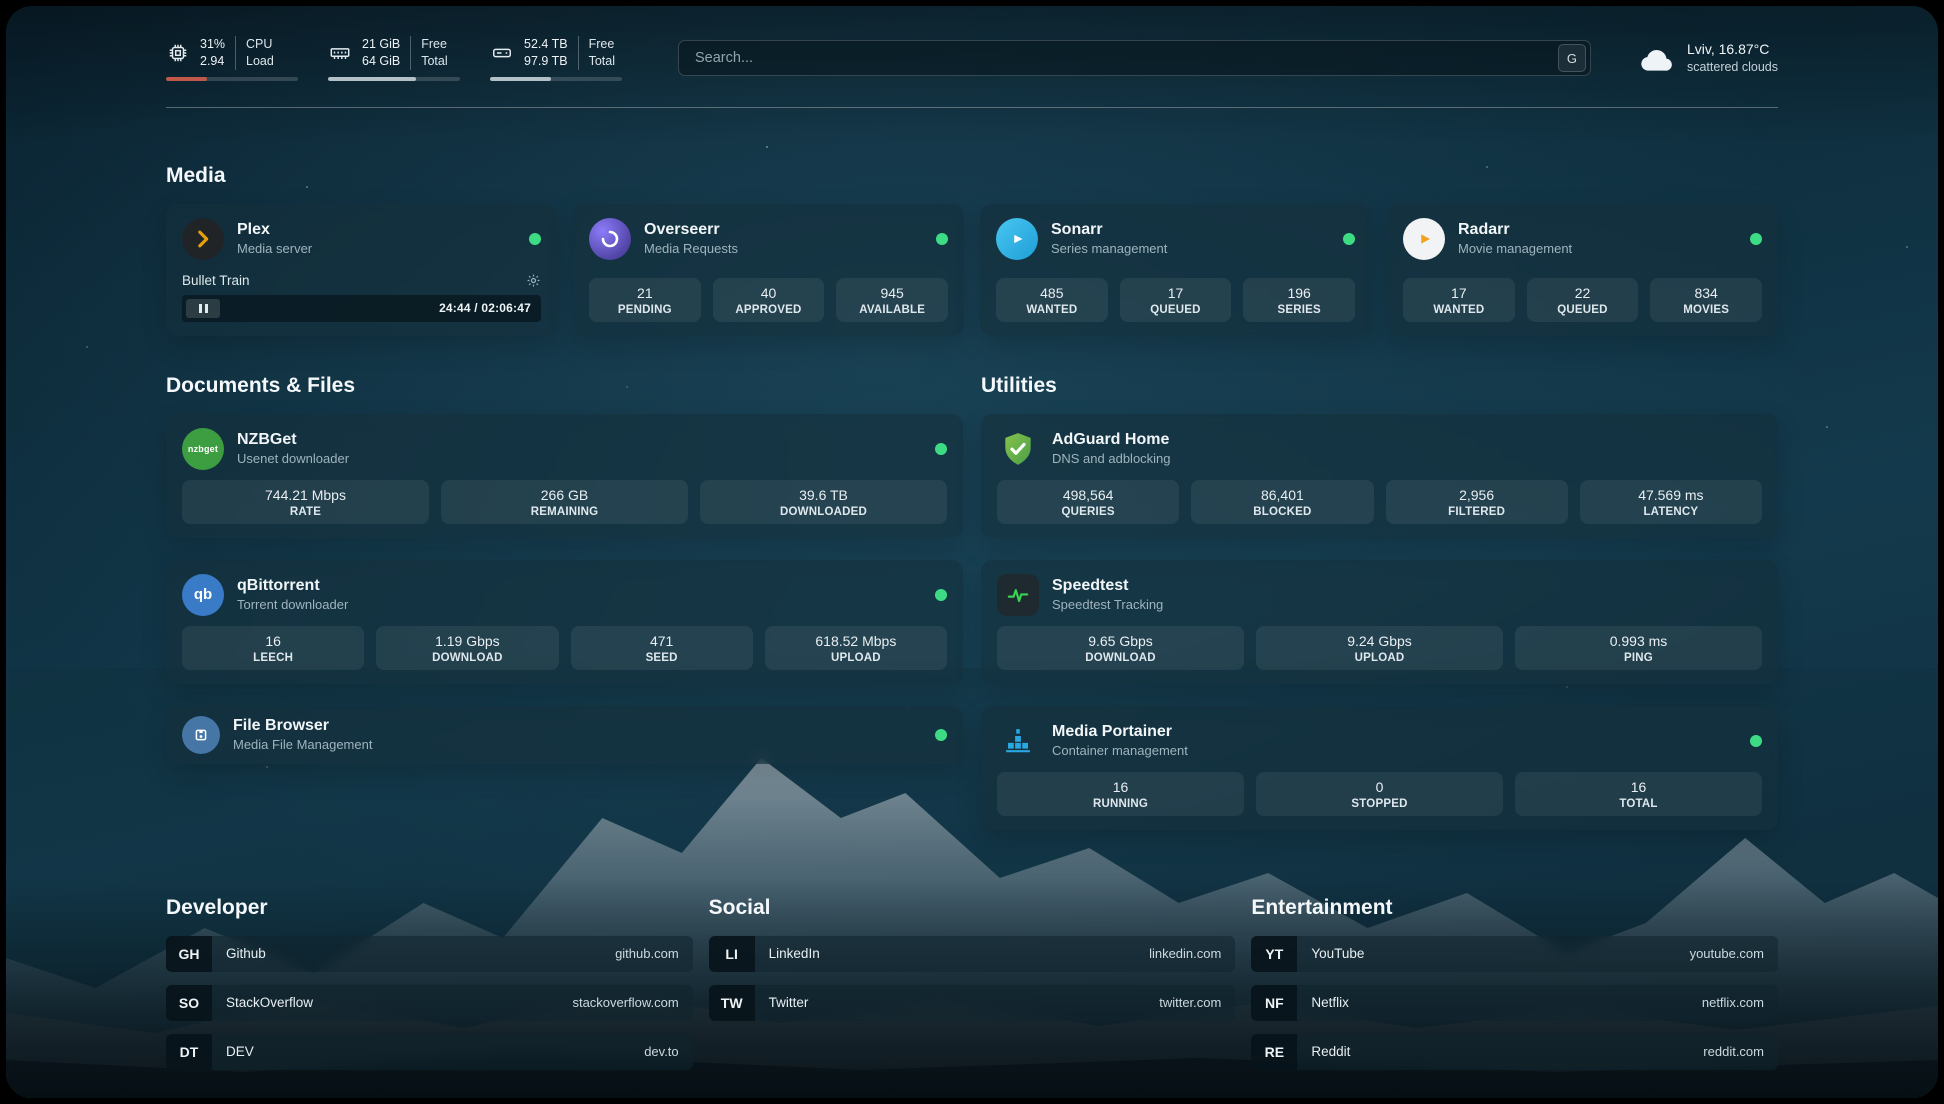  I want to click on disk-icon, so click(502, 53).